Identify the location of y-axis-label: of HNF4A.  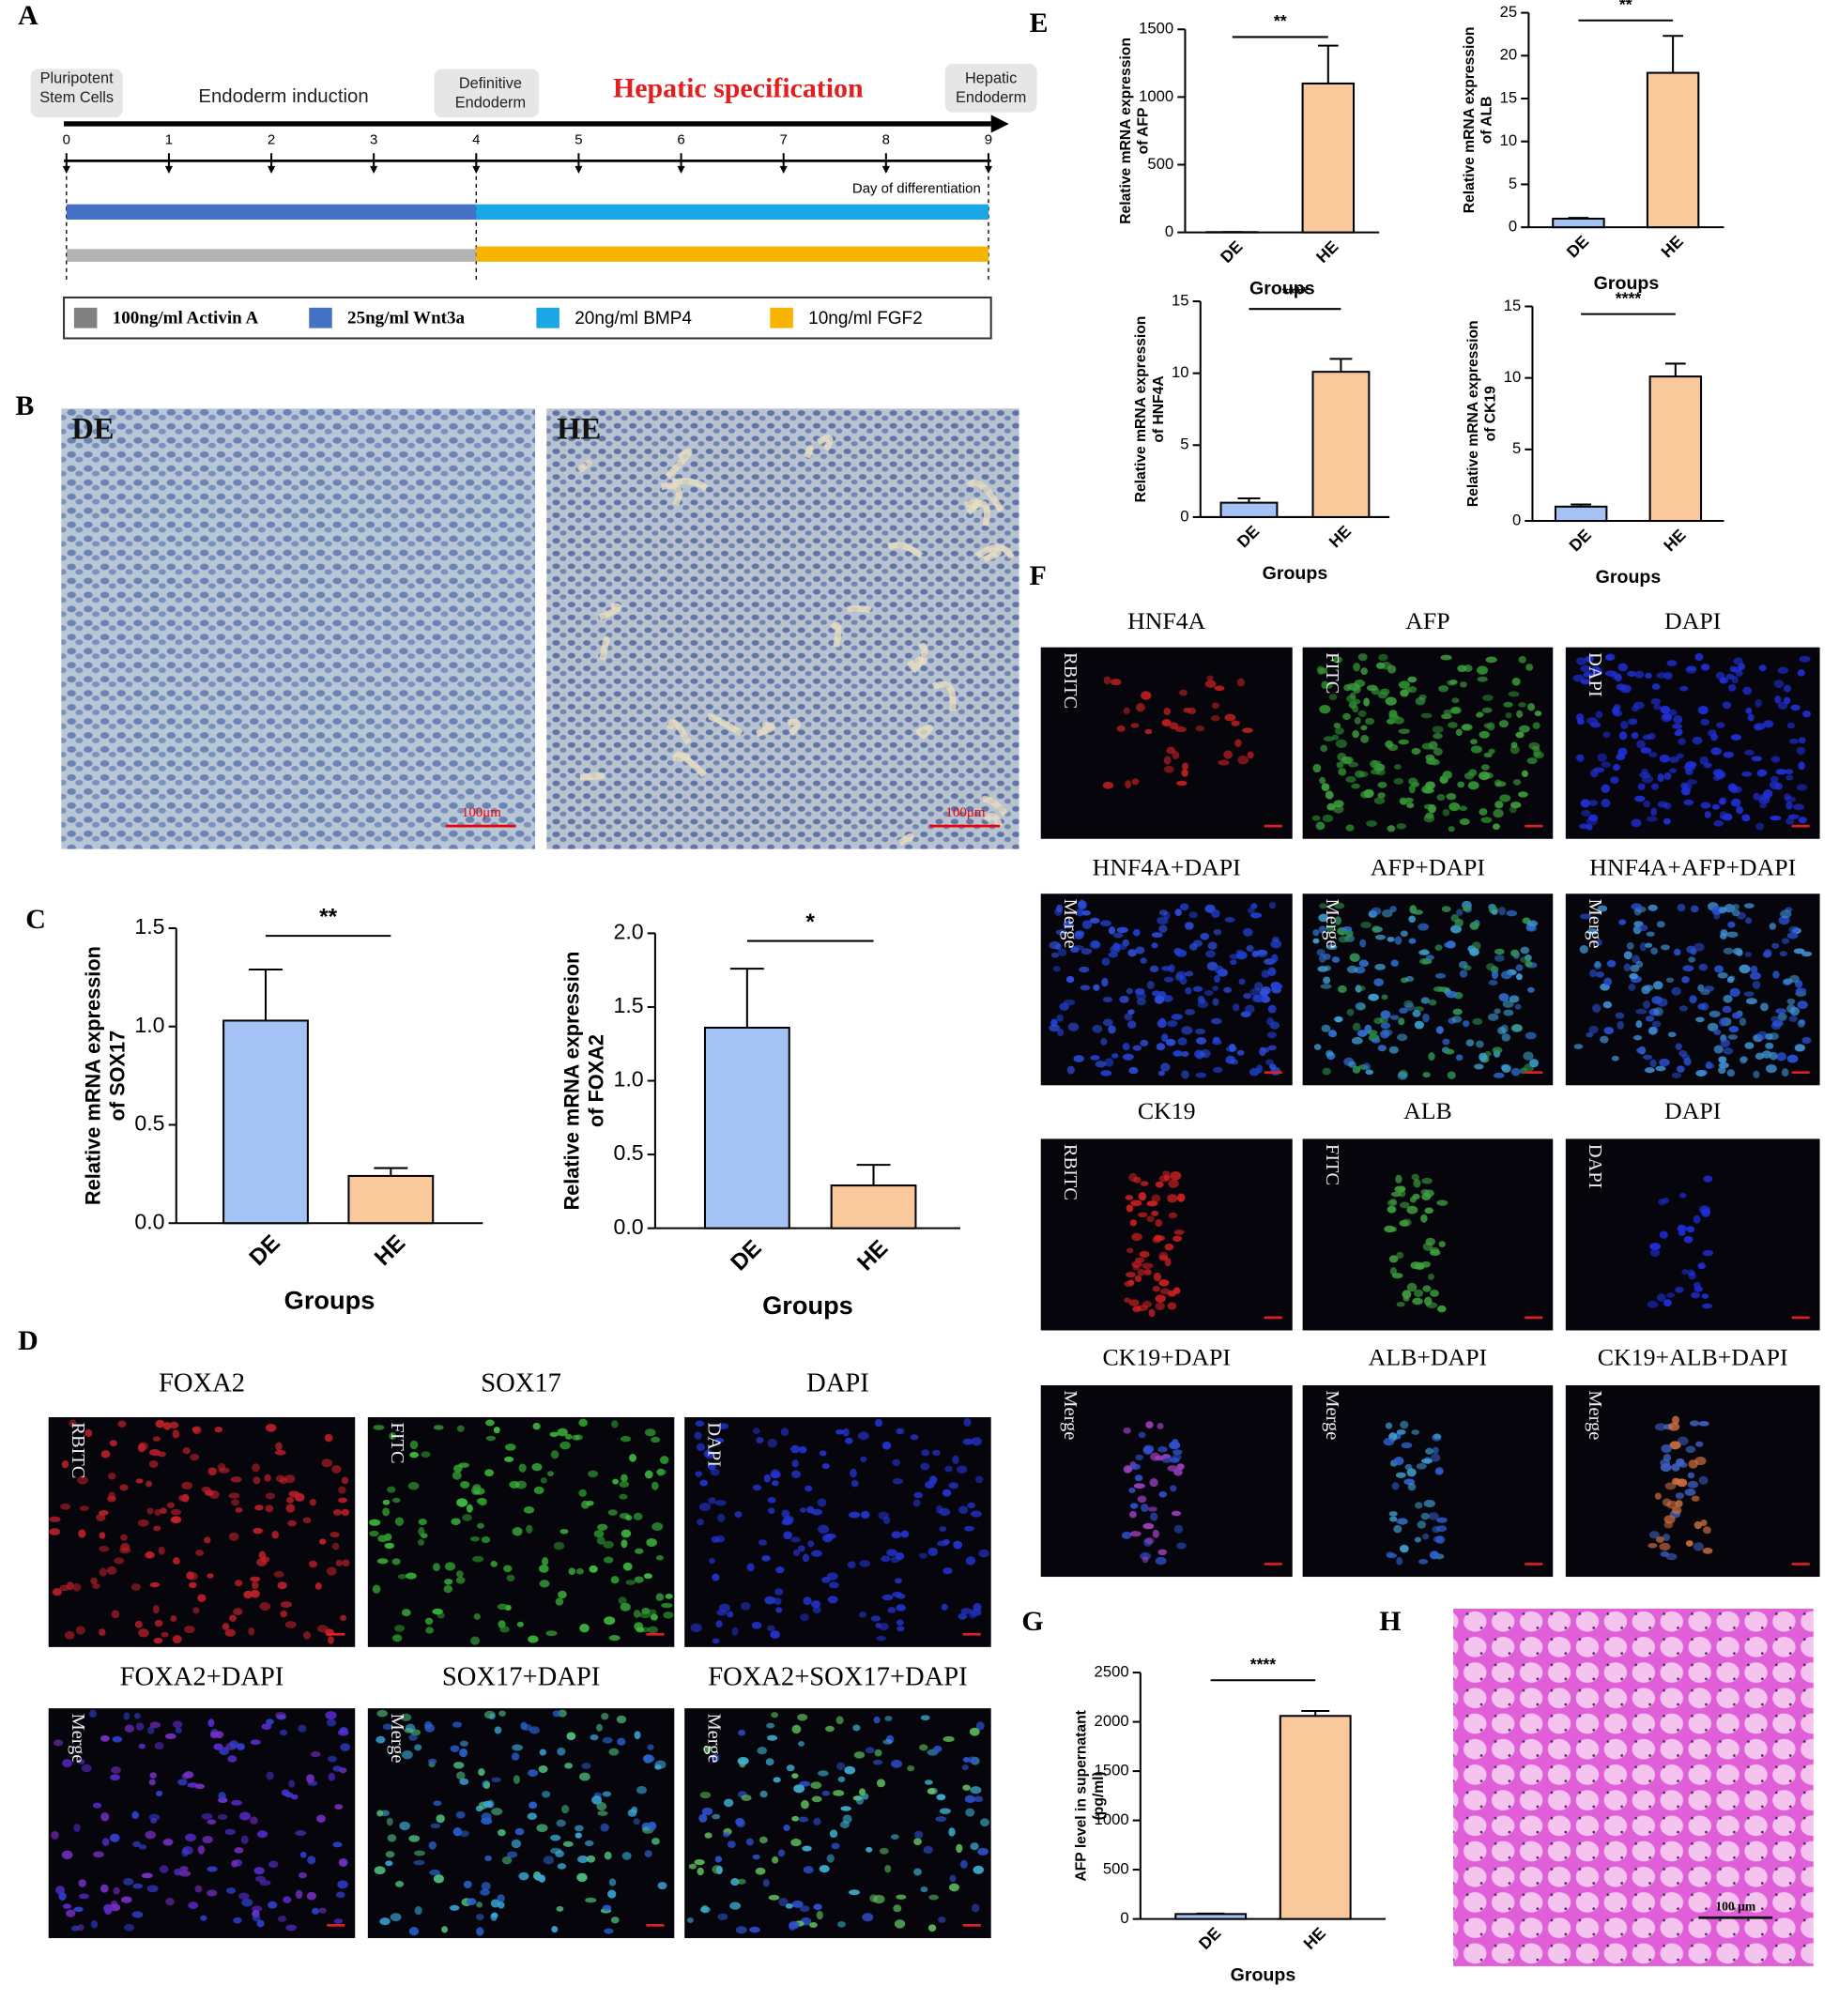
(1159, 408).